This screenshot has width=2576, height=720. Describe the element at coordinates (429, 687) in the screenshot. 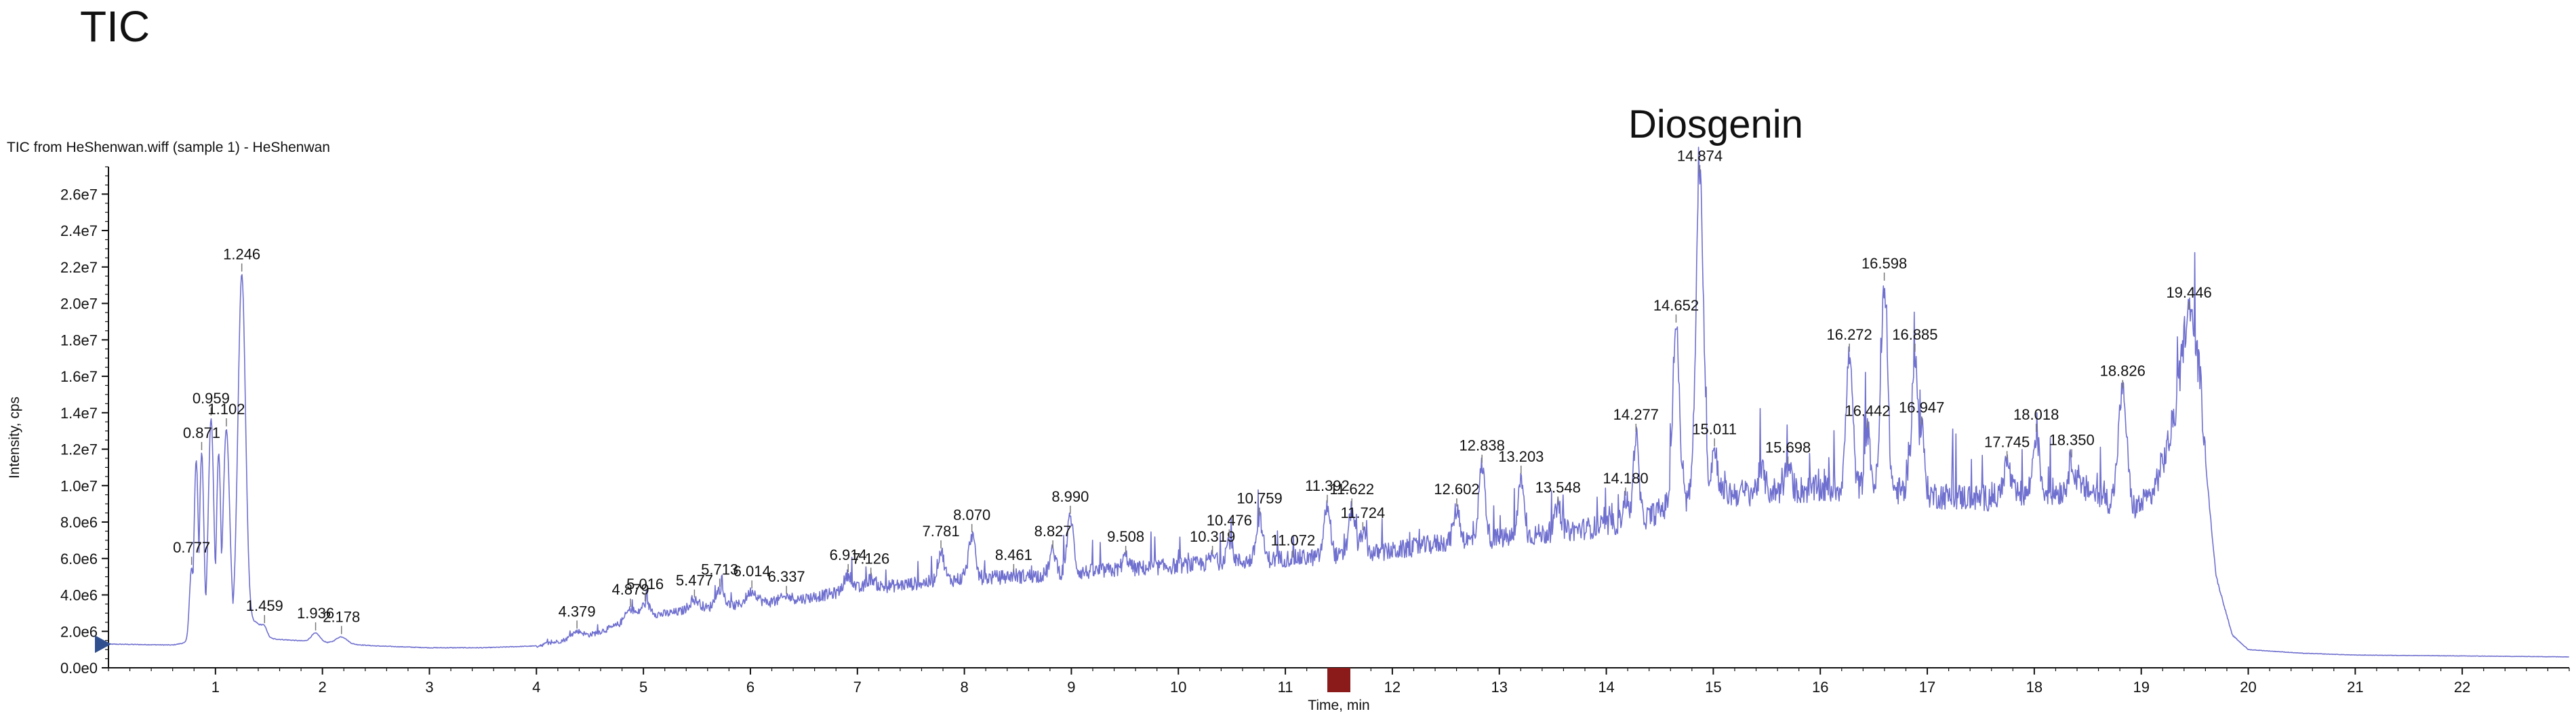

I see `x-tick-label: 3` at that location.